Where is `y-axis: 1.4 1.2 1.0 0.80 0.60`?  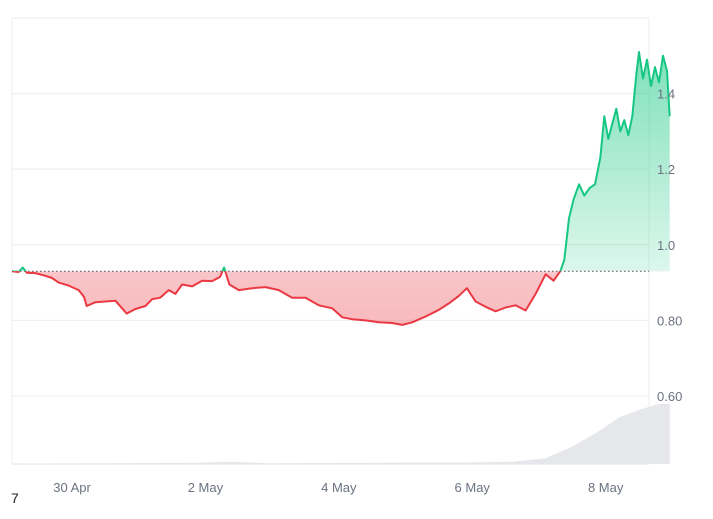 y-axis: 1.4 1.2 1.0 0.80 0.60 is located at coordinates (669, 245).